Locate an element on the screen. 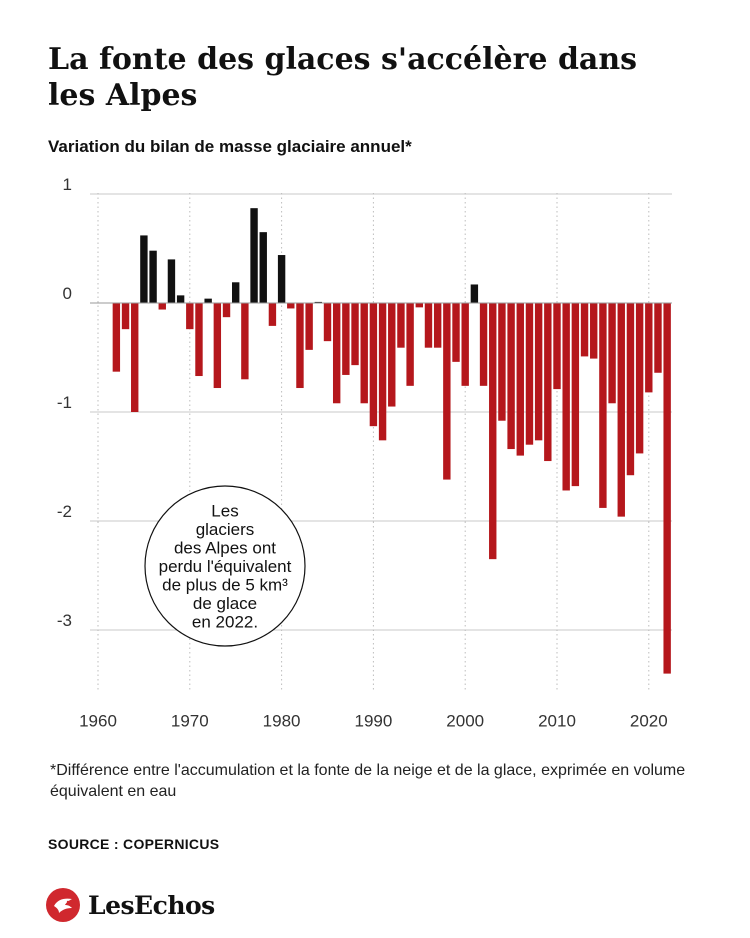 The image size is (750, 938). bar-1972 is located at coordinates (208, 300).